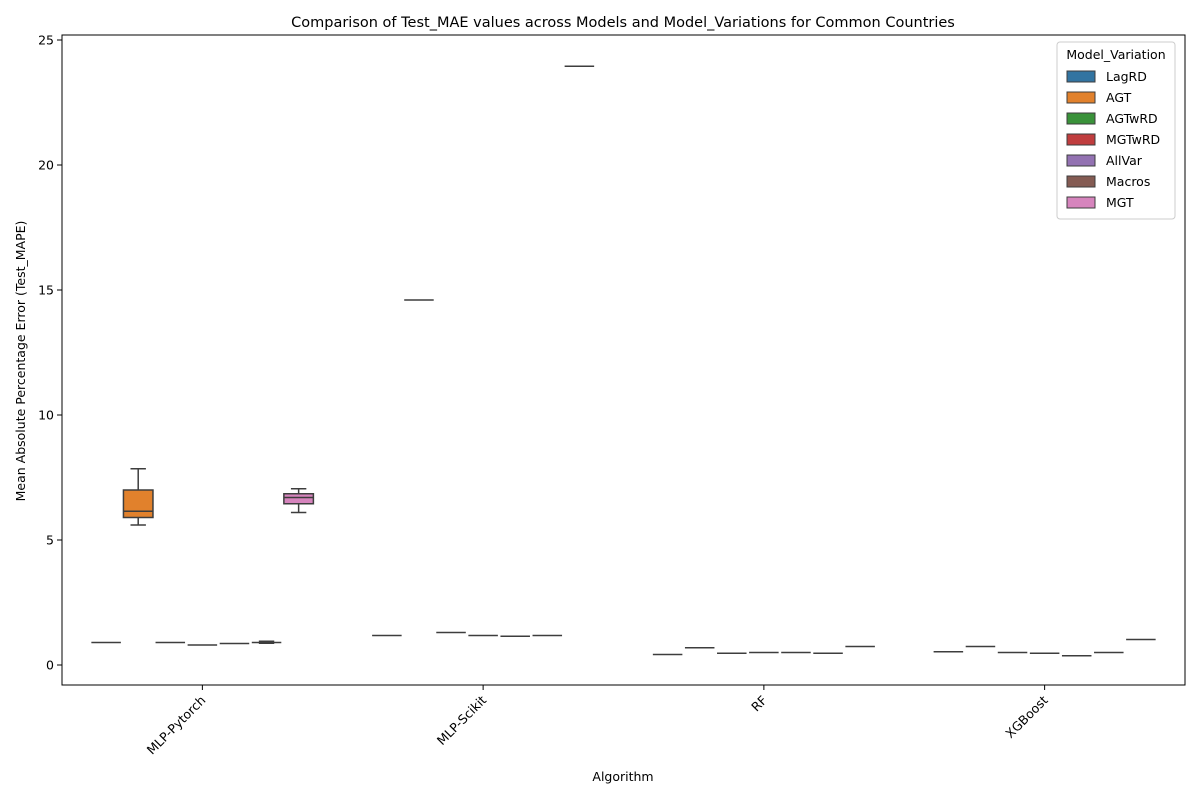  I want to click on x-tick-label: MLP-Pytorch, so click(176, 725).